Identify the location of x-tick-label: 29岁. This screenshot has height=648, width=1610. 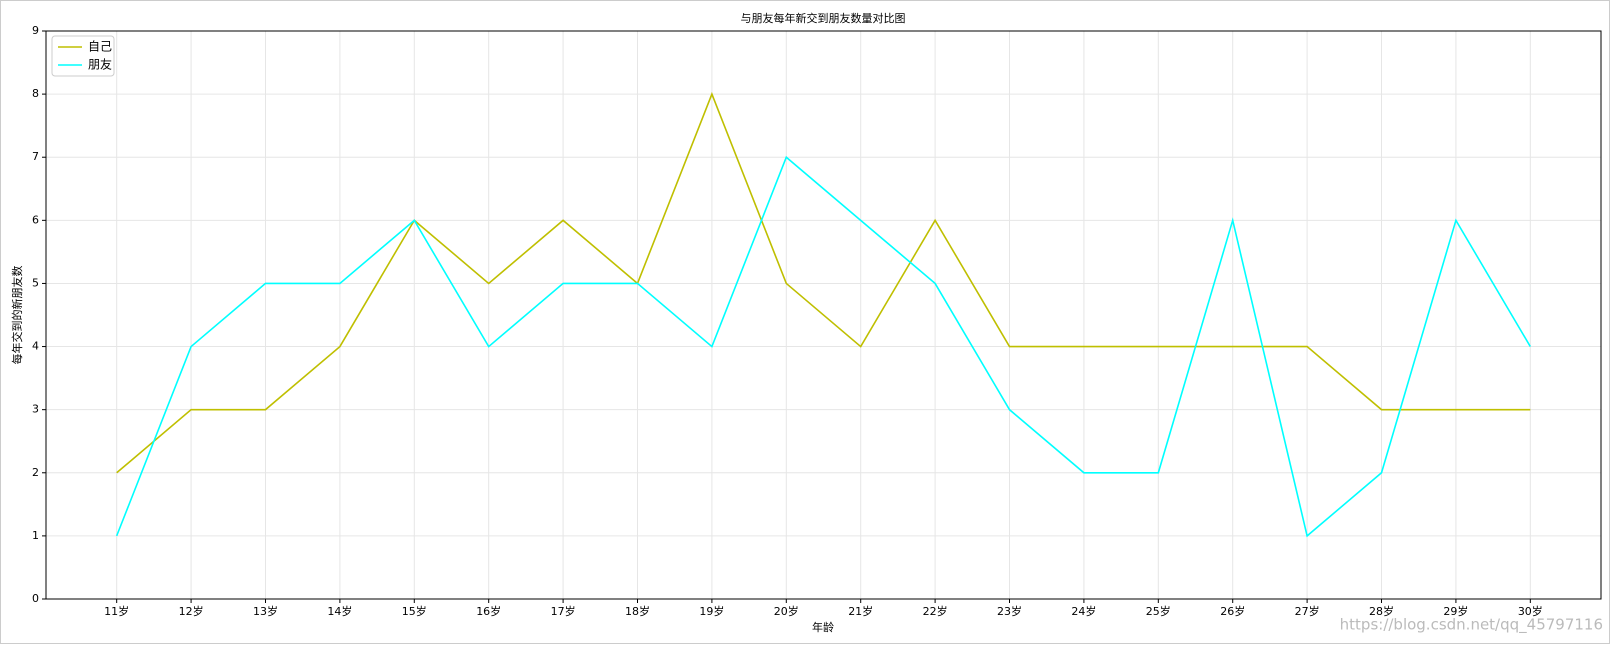
(1455, 611).